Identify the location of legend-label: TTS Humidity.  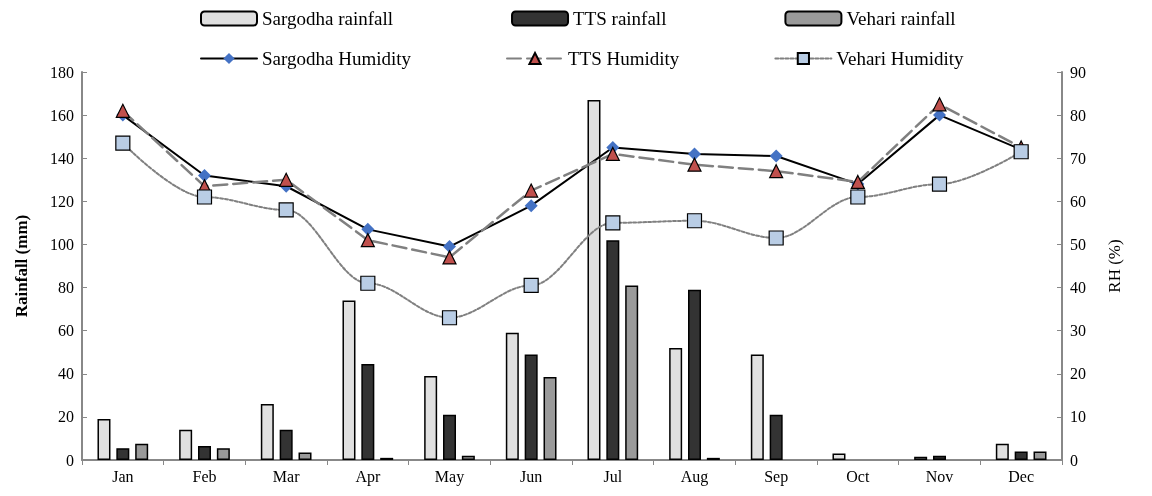
(624, 58).